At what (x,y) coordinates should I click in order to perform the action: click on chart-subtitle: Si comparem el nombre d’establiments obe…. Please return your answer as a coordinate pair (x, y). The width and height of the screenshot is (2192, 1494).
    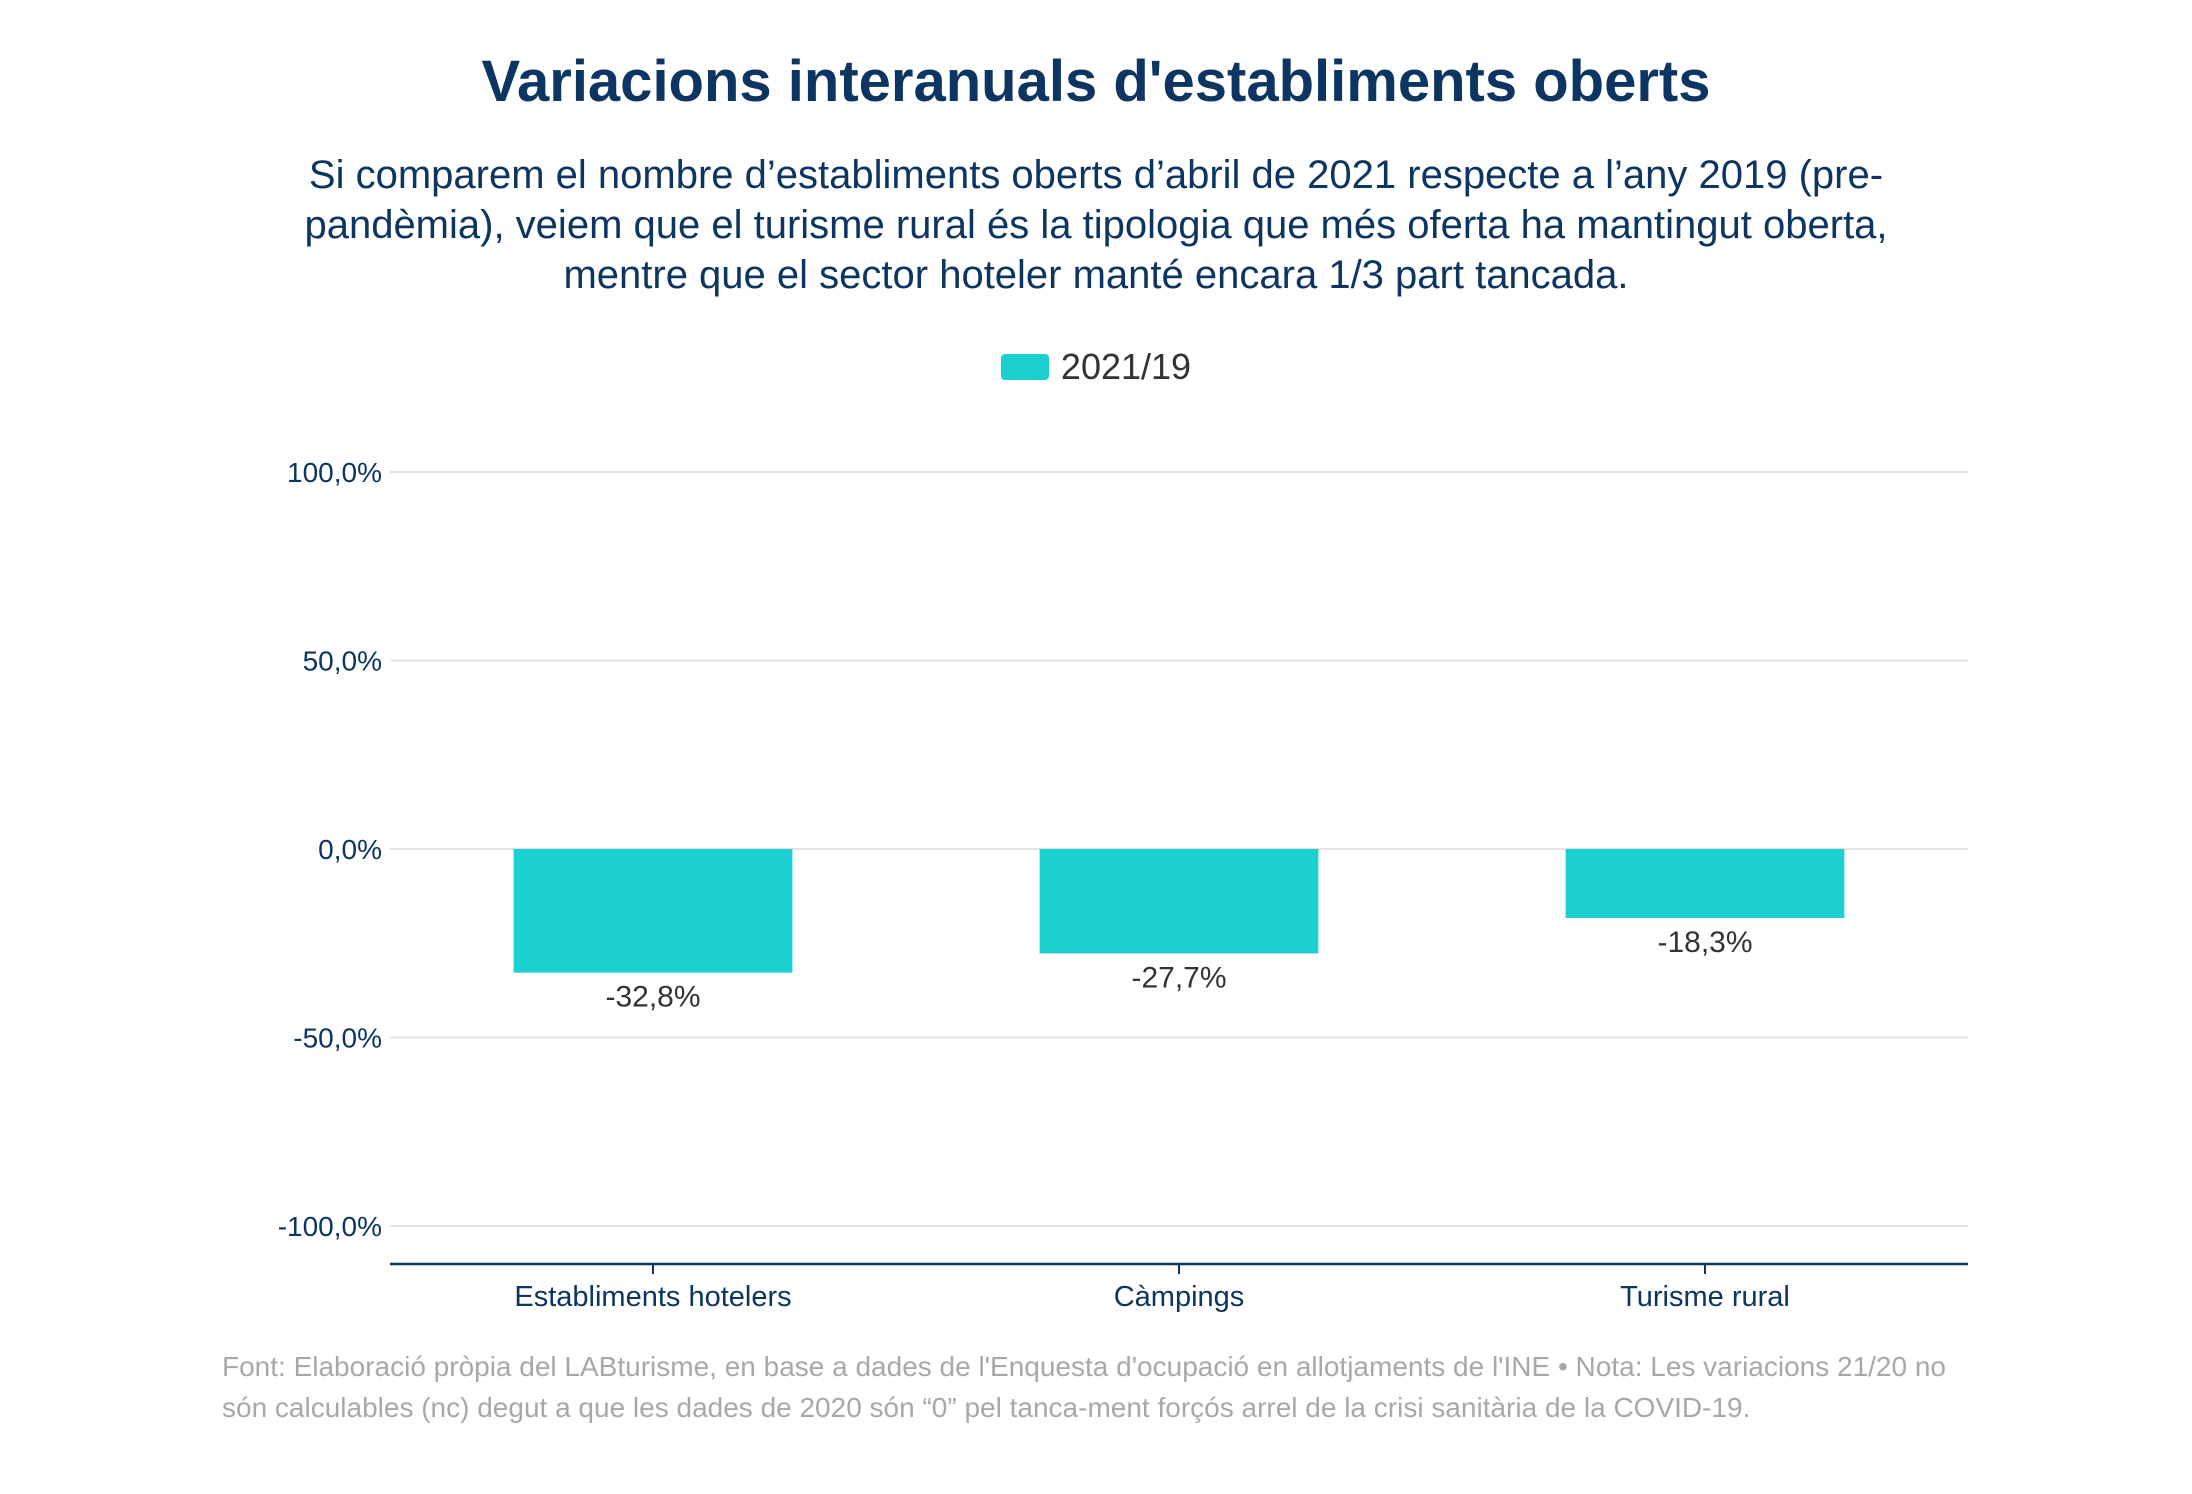
    Looking at the image, I should click on (1096, 225).